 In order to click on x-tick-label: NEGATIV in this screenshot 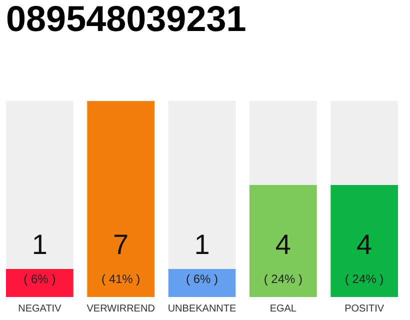, I will do `click(40, 309)`.